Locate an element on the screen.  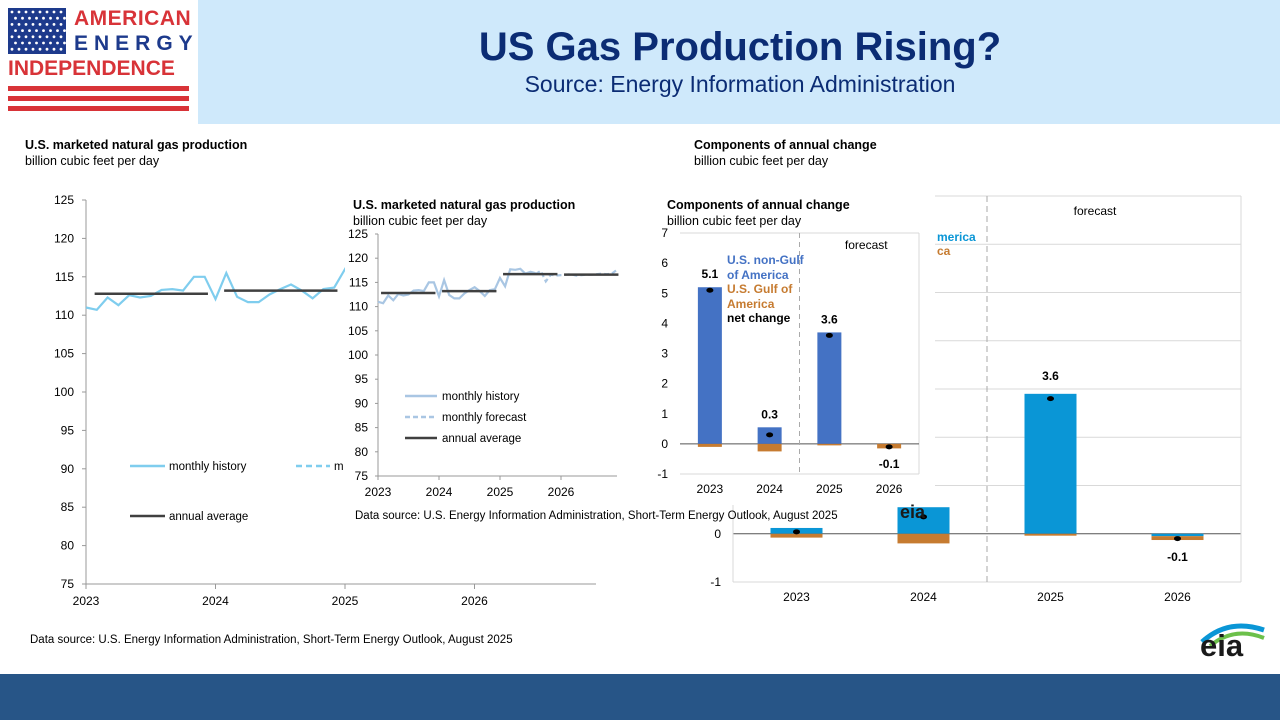
y-tick-label: 115 is located at coordinates (64, 277).